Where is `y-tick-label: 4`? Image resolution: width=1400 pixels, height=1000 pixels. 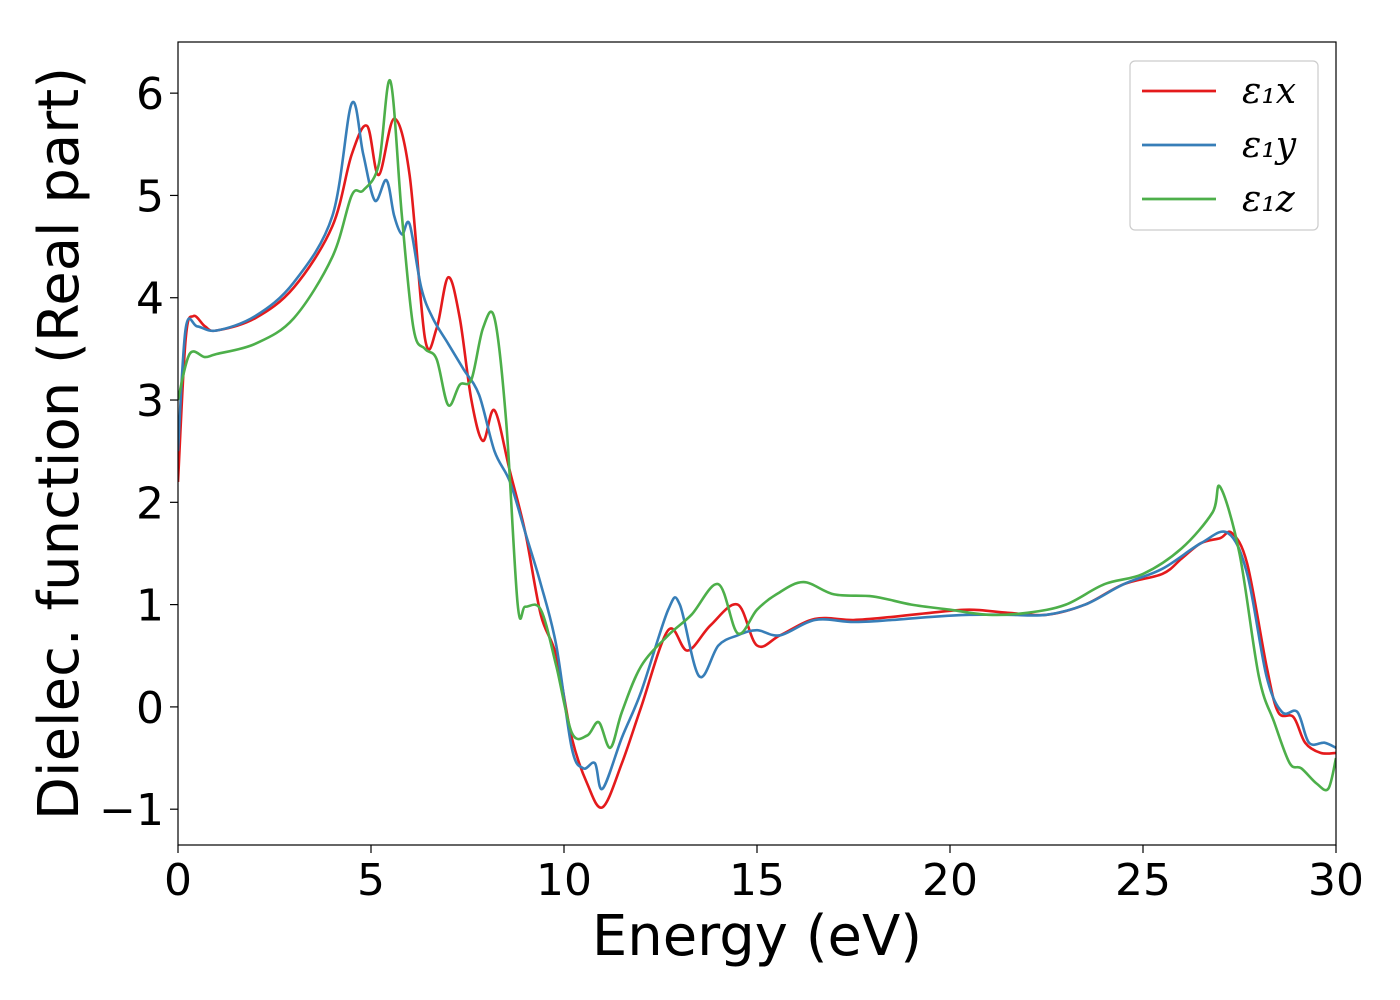
y-tick-label: 4 is located at coordinates (150, 299).